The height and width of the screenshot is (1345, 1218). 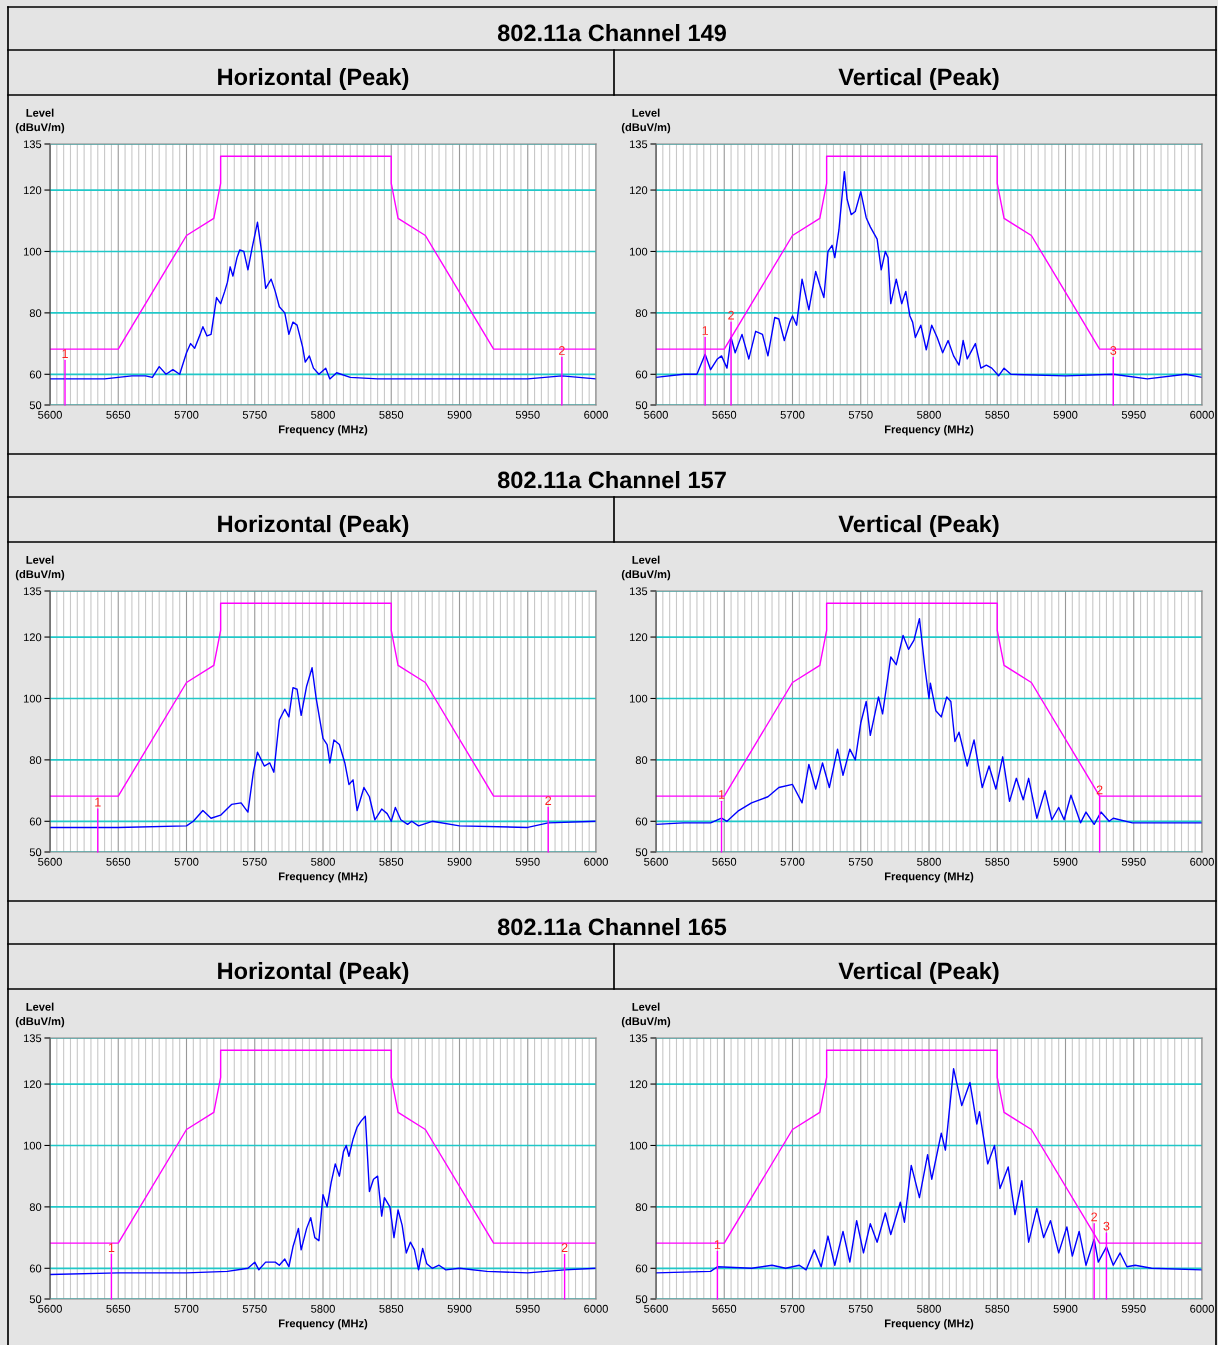 What do you see at coordinates (918, 79) in the screenshot?
I see `chart-subtitle: Vertical (Peak)` at bounding box center [918, 79].